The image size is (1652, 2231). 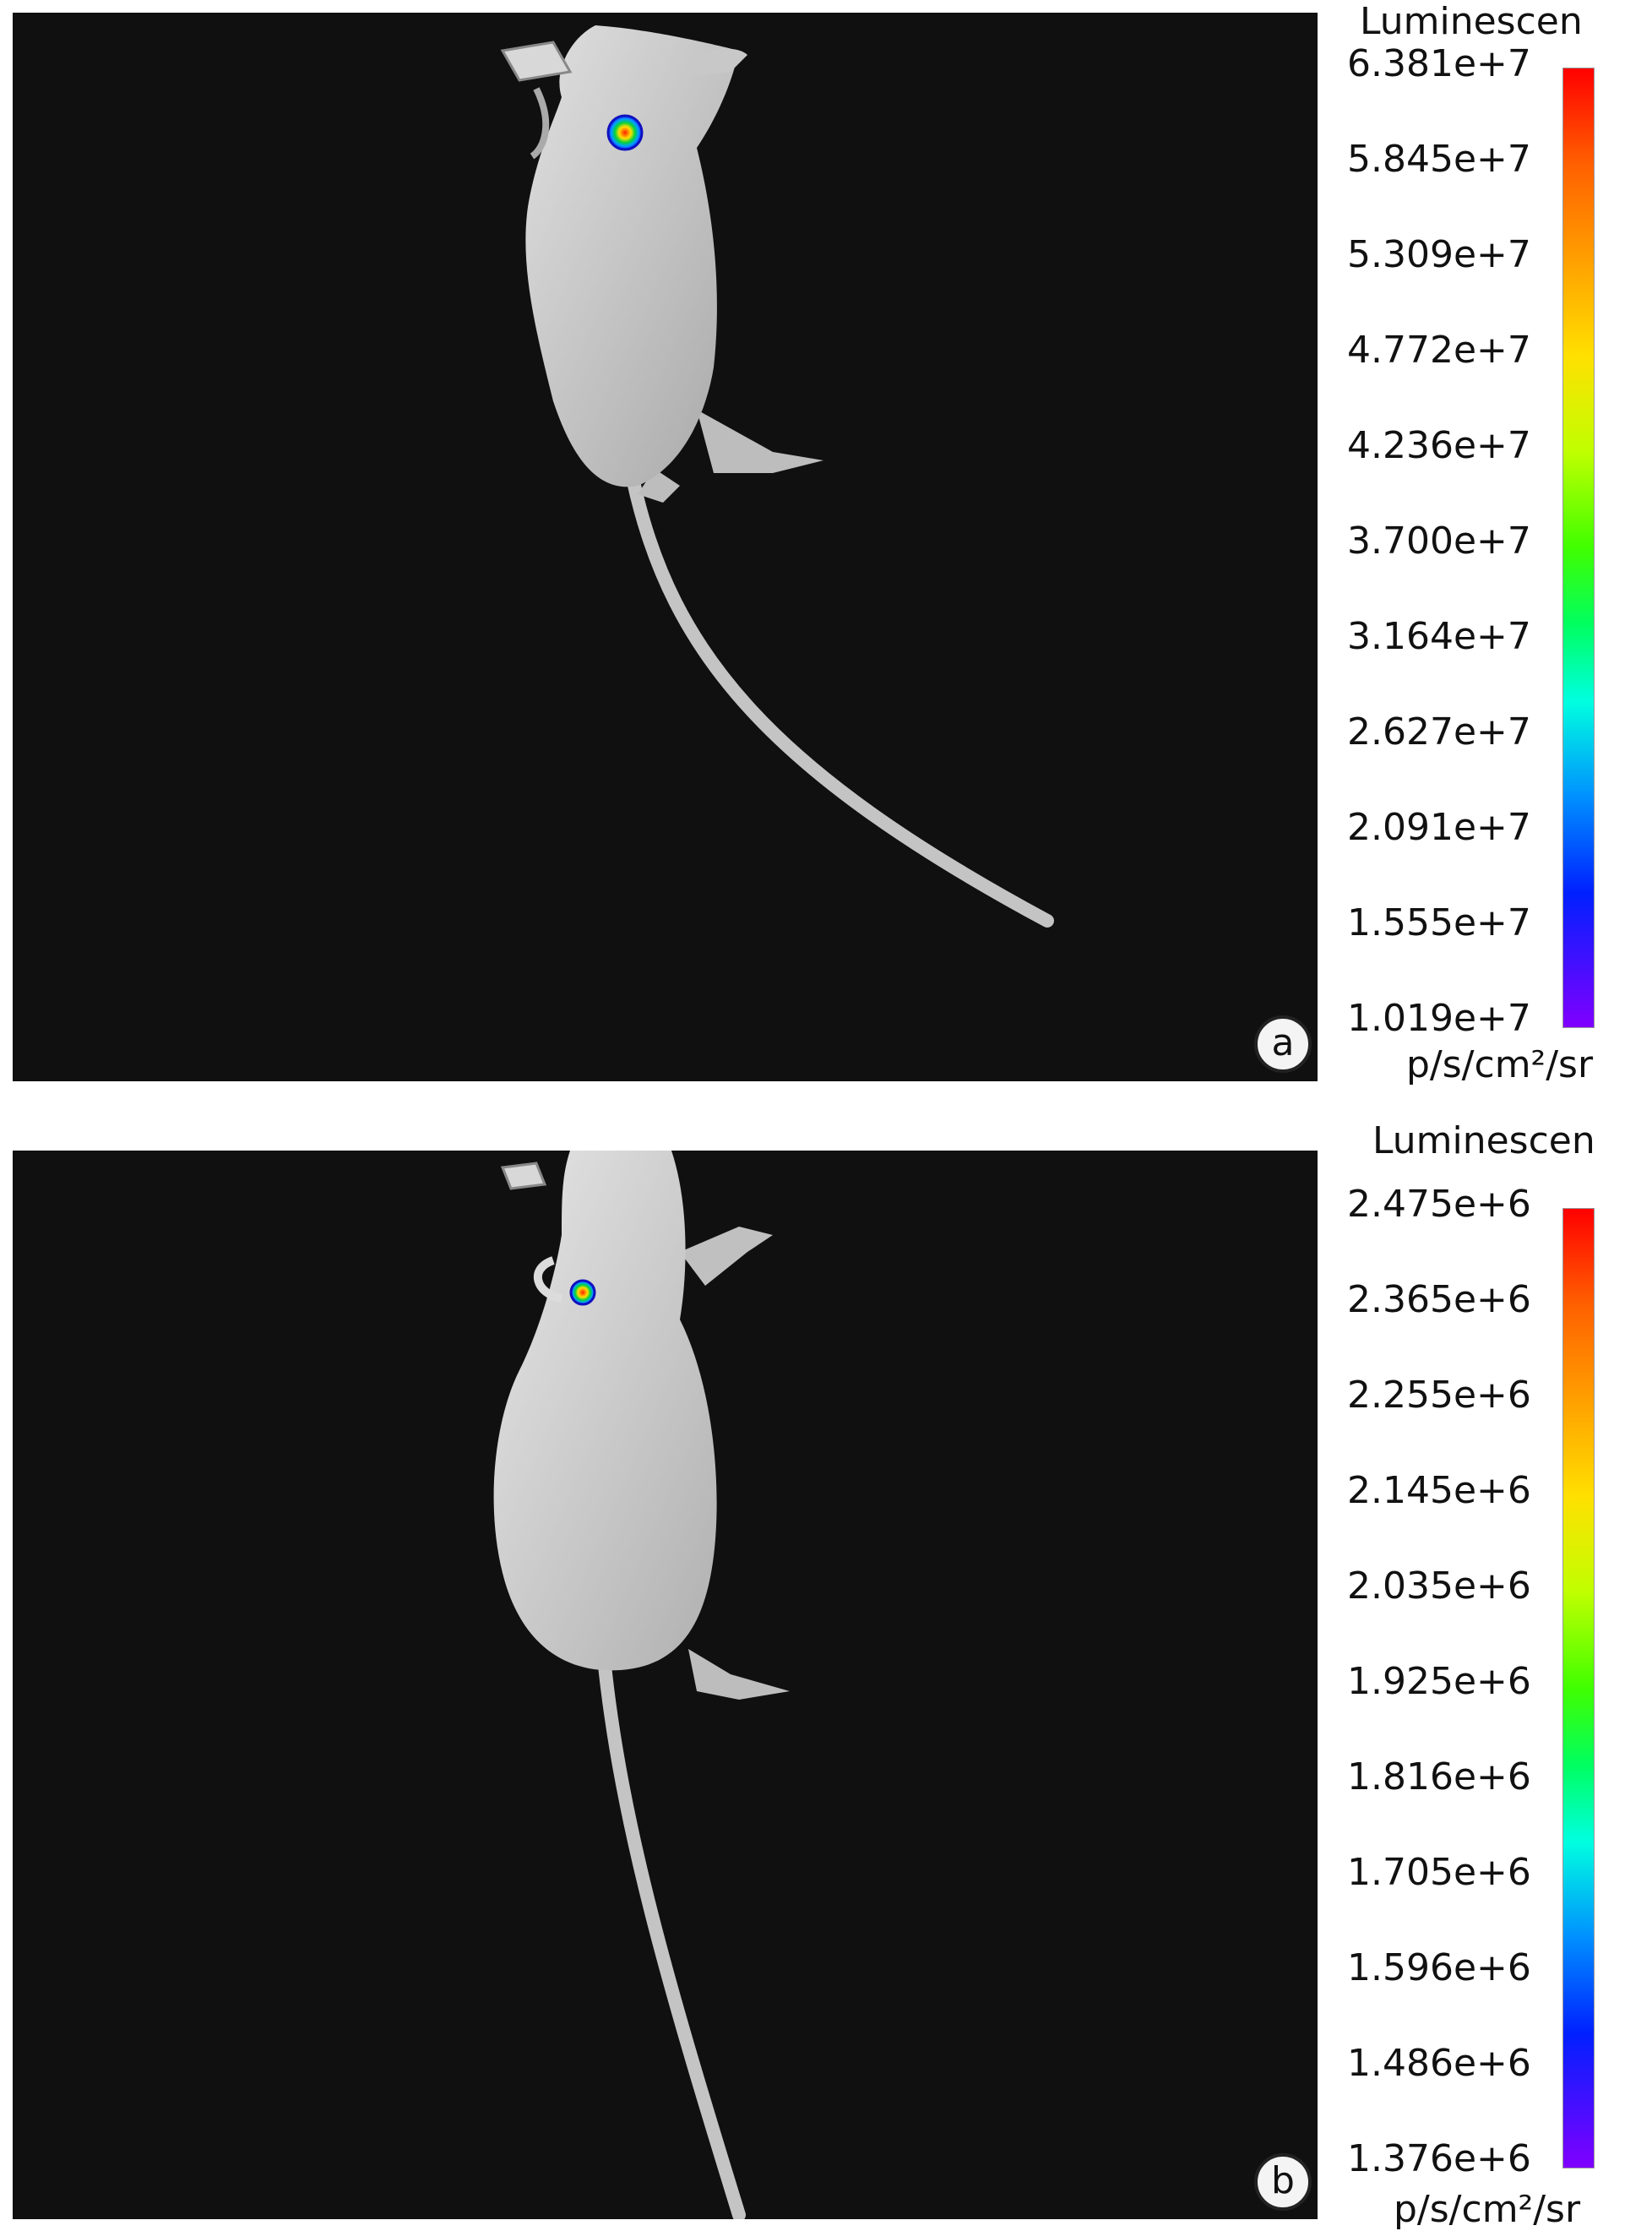 I want to click on color-scale-bar-b, so click(x=1578, y=1688).